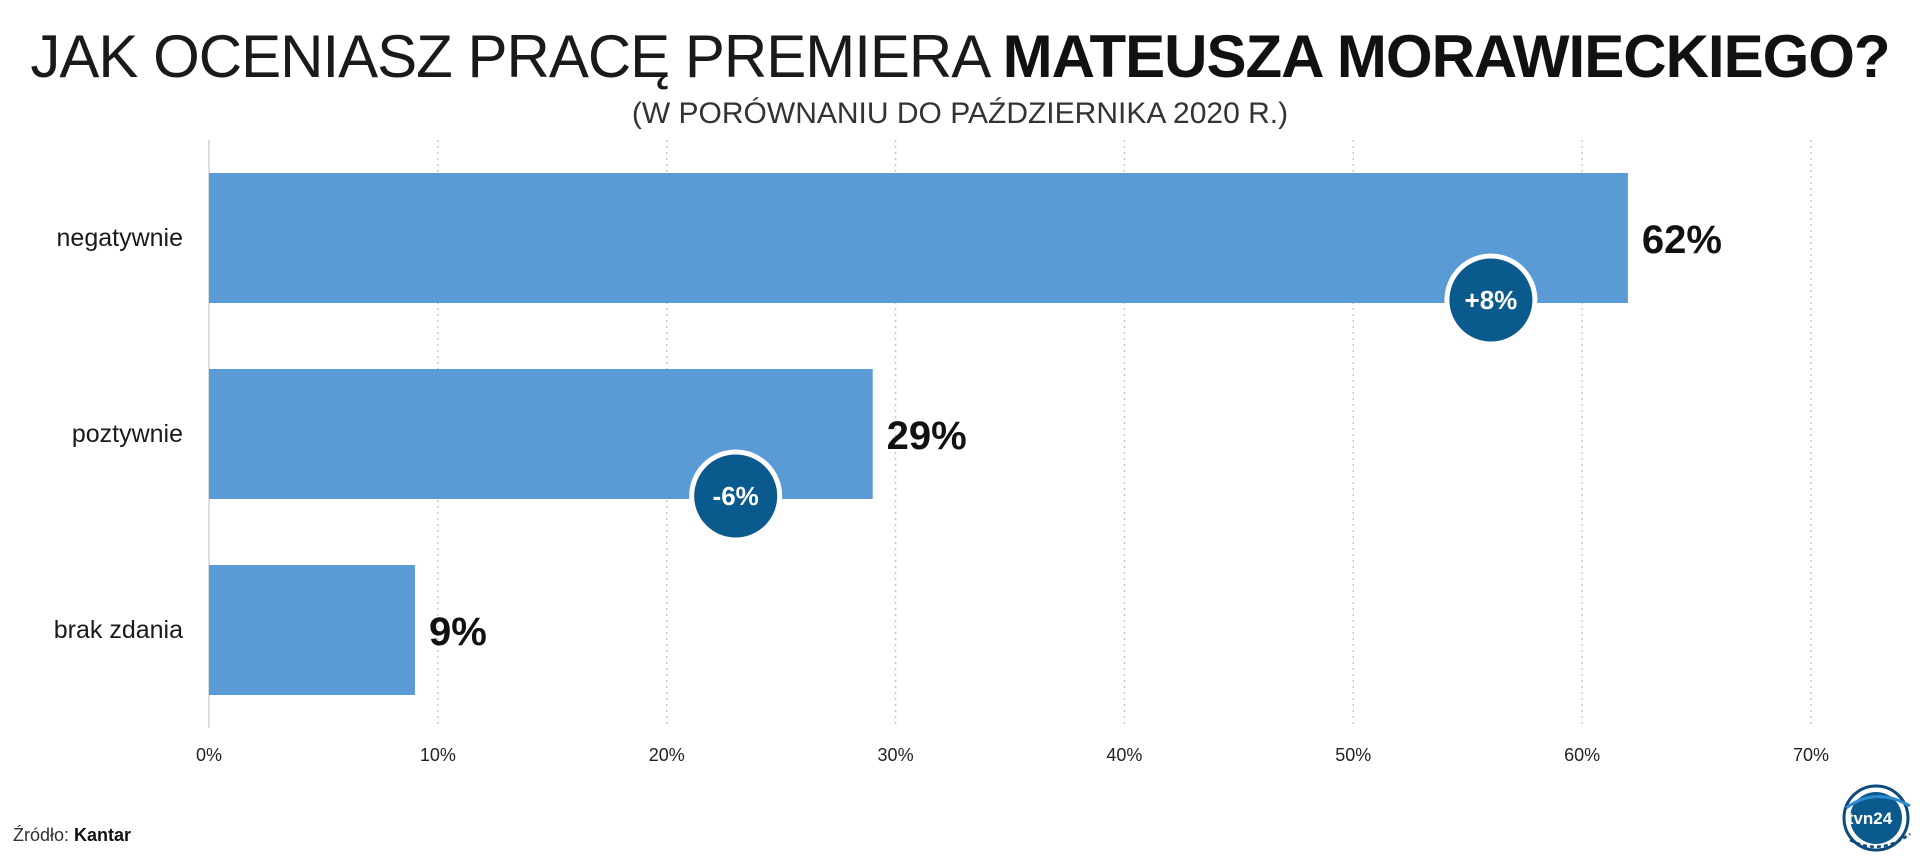  What do you see at coordinates (927, 436) in the screenshot?
I see `value-label: 29%` at bounding box center [927, 436].